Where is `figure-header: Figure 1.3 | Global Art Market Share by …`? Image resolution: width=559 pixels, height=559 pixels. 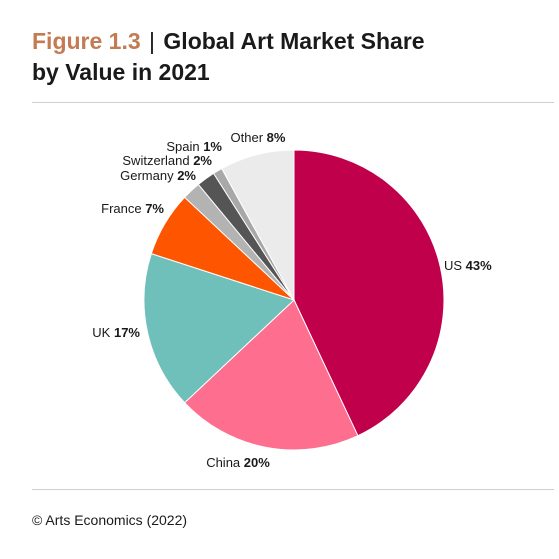
figure-header: Figure 1.3 | Global Art Market Share by … is located at coordinates (287, 57).